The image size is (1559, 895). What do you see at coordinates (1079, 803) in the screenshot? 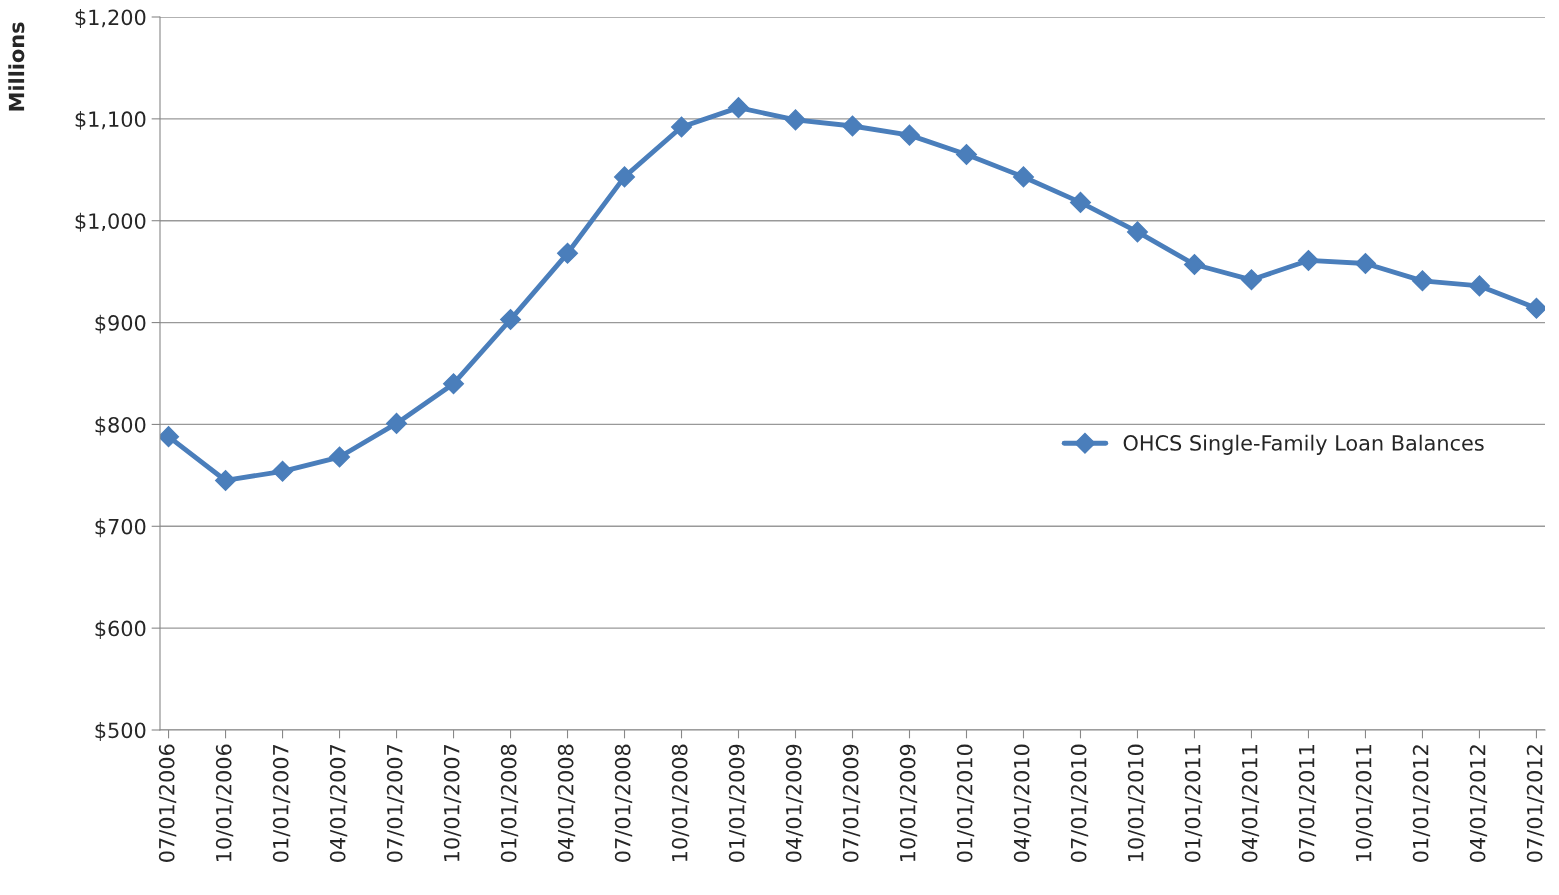
I see `x-tick-label: 07/01/2010` at bounding box center [1079, 803].